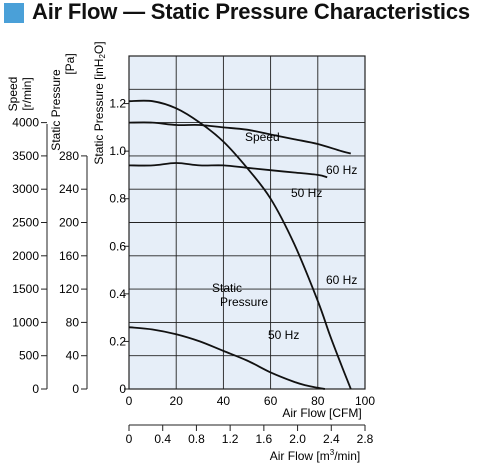 The width and height of the screenshot is (504, 464). What do you see at coordinates (321, 413) in the screenshot?
I see `x-axis-title: Air Flow [CFM]` at bounding box center [321, 413].